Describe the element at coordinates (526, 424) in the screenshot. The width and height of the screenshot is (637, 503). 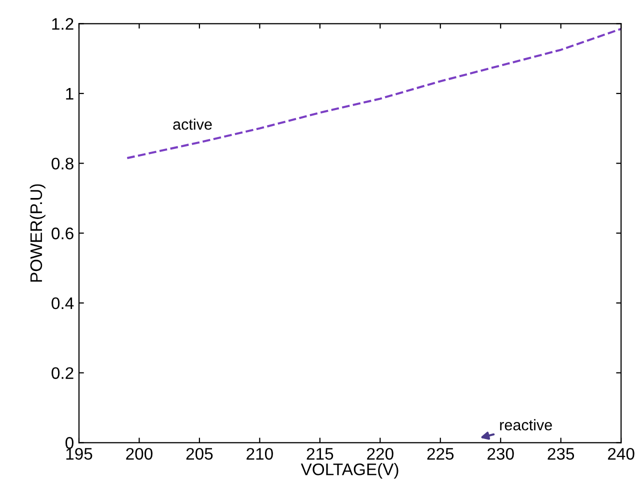
I see `annotation: reactive` at that location.